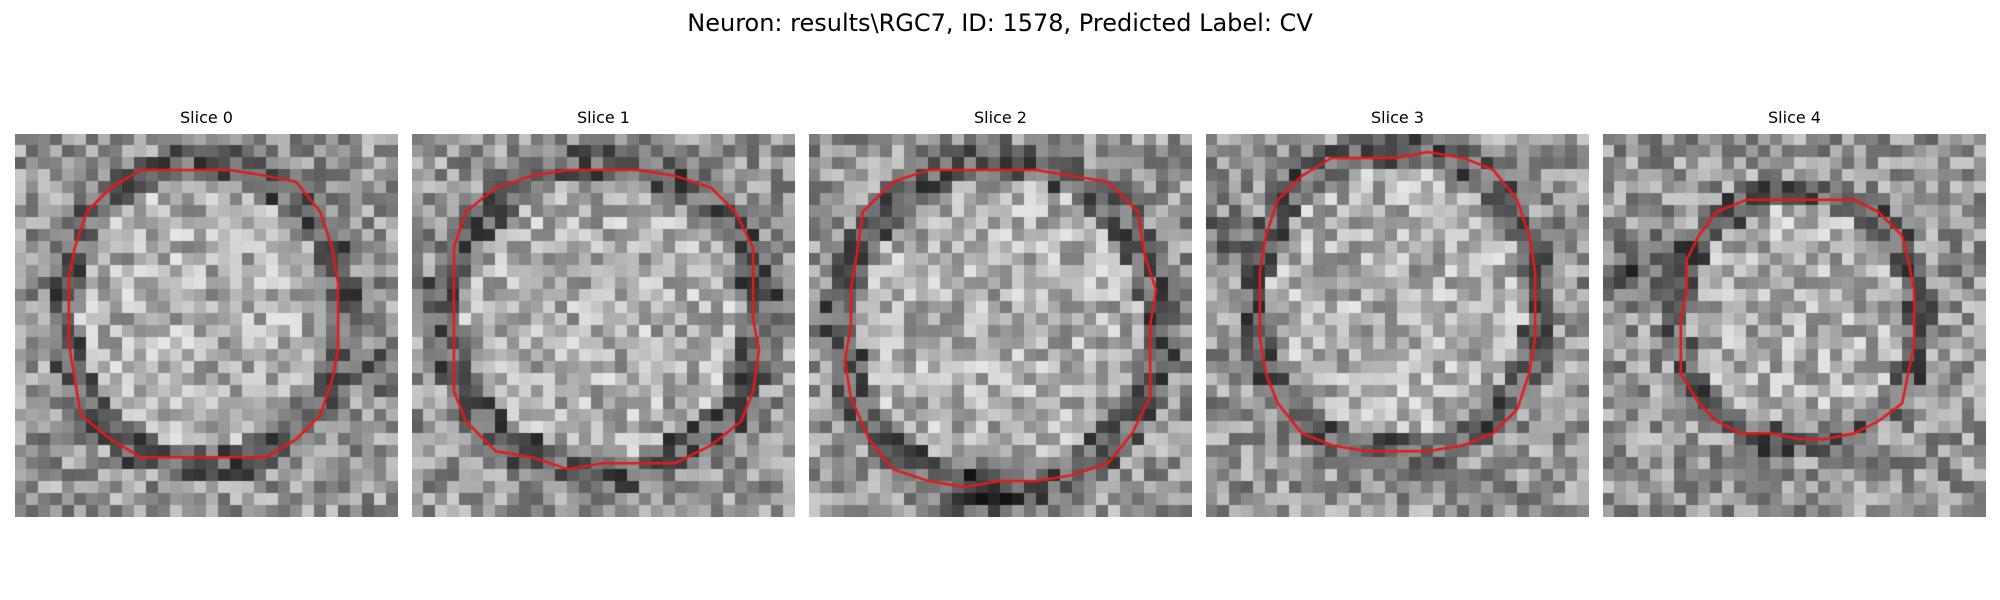  Describe the element at coordinates (1397, 117) in the screenshot. I see `slice-title-3: Slice 3` at that location.